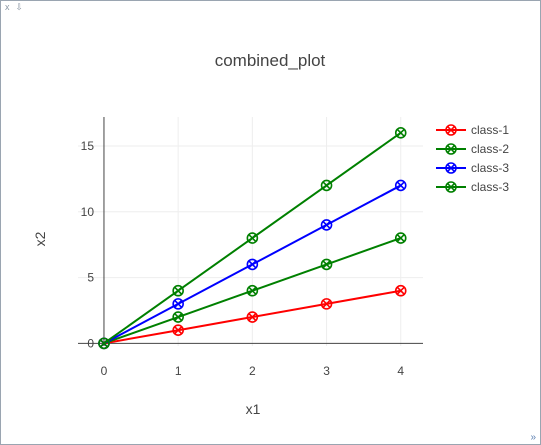  Describe the element at coordinates (40, 238) in the screenshot. I see `y-axis-label: x2` at that location.